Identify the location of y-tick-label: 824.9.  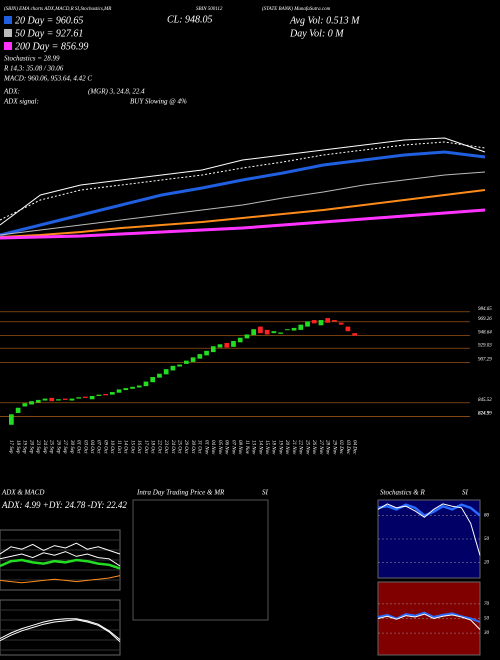
(484, 413).